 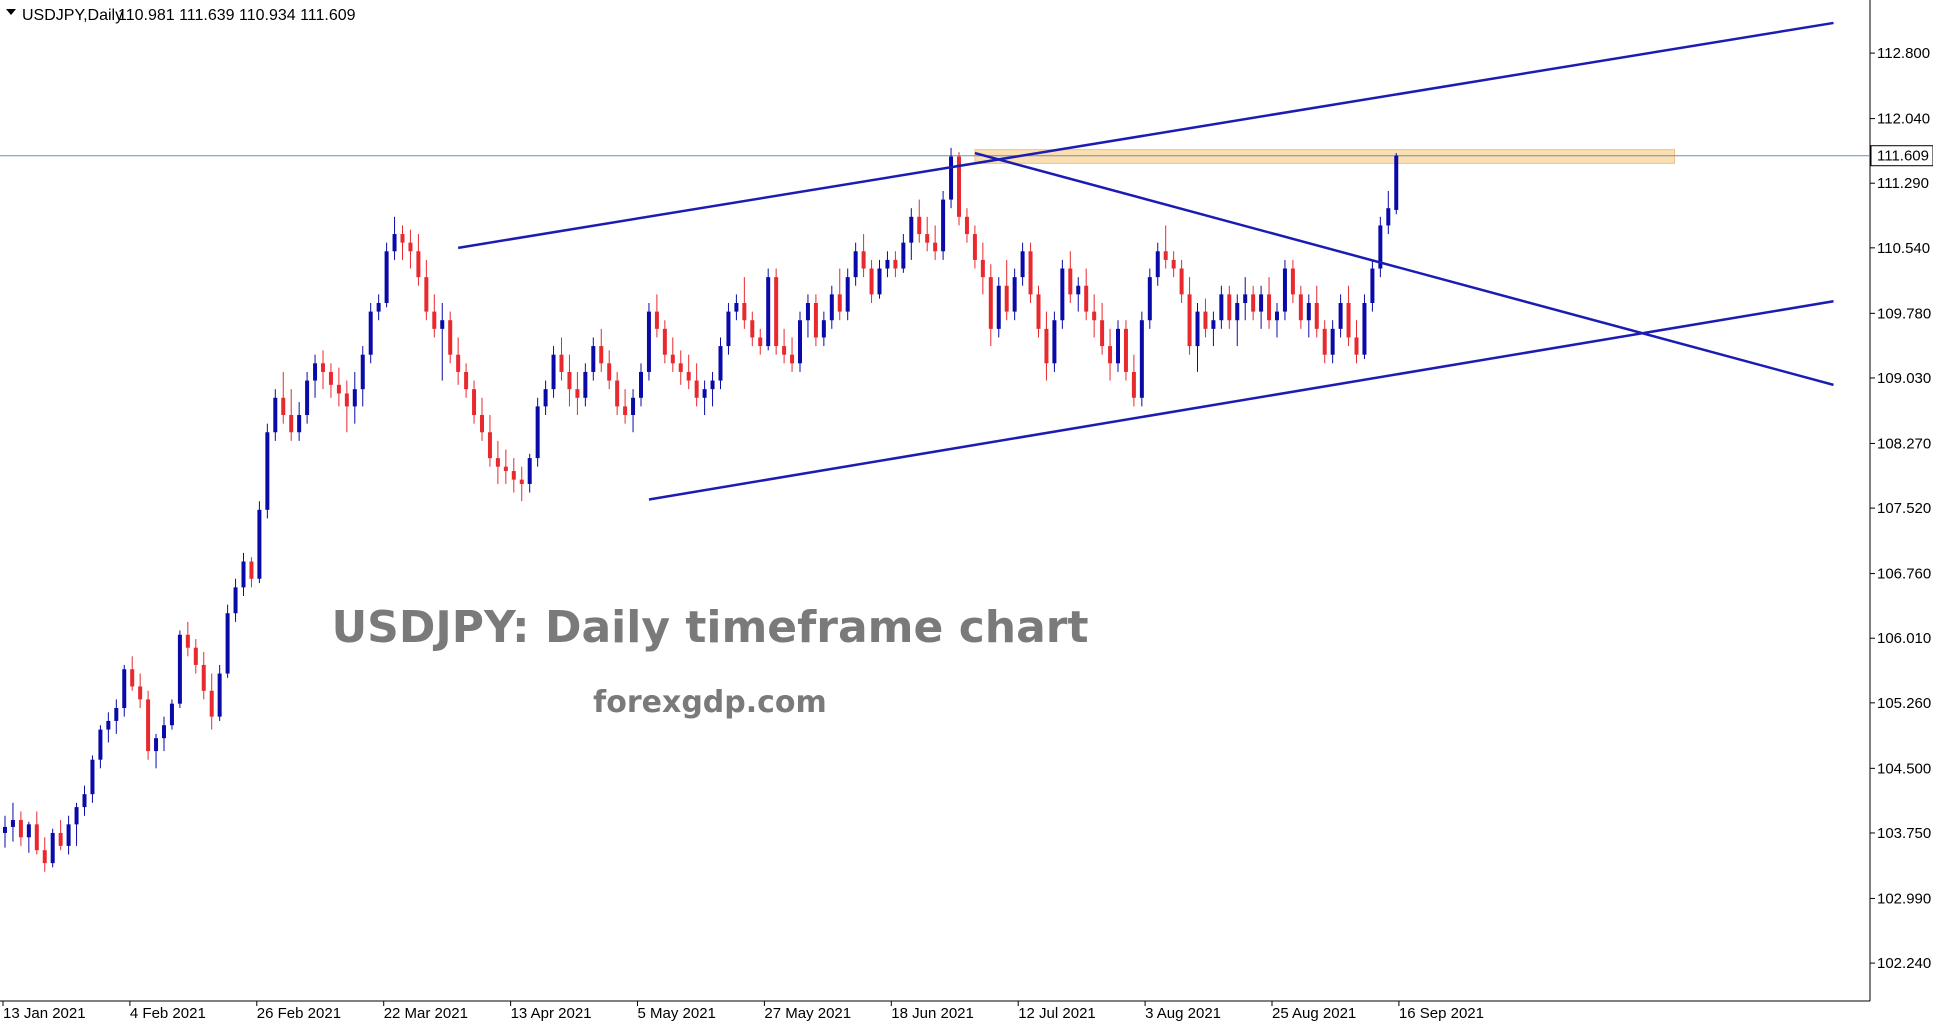 What do you see at coordinates (807, 1013) in the screenshot?
I see `x-tick-label: 27 May 2021` at bounding box center [807, 1013].